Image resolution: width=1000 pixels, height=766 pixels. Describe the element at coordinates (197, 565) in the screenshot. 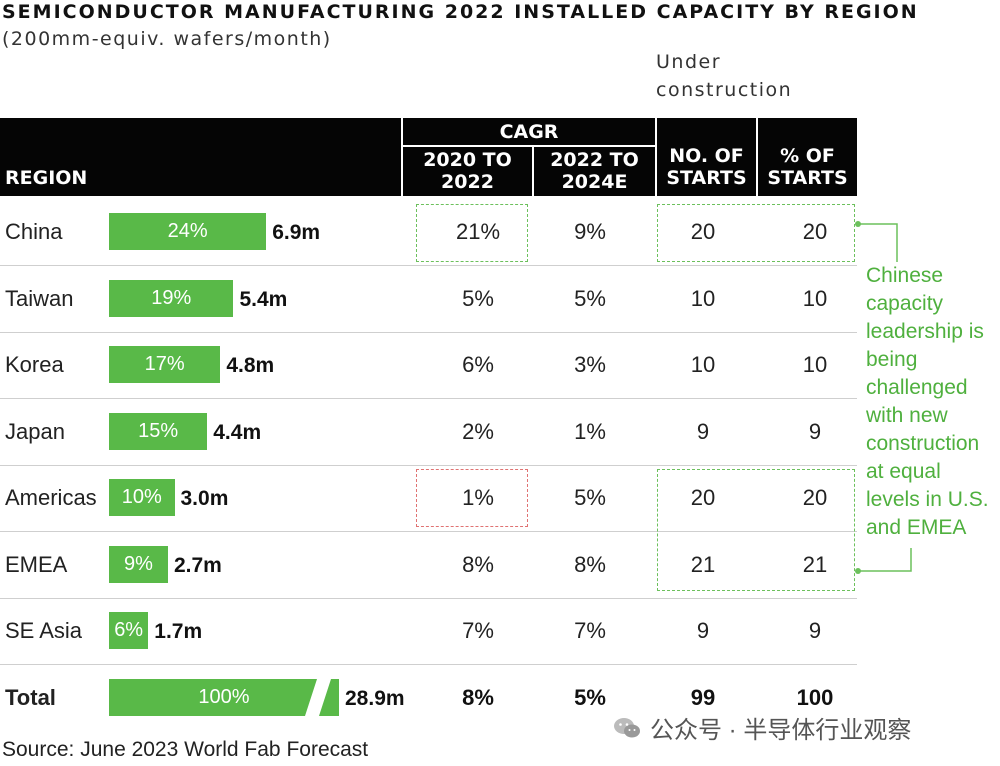

I see `capacity-value: 2.7m` at that location.